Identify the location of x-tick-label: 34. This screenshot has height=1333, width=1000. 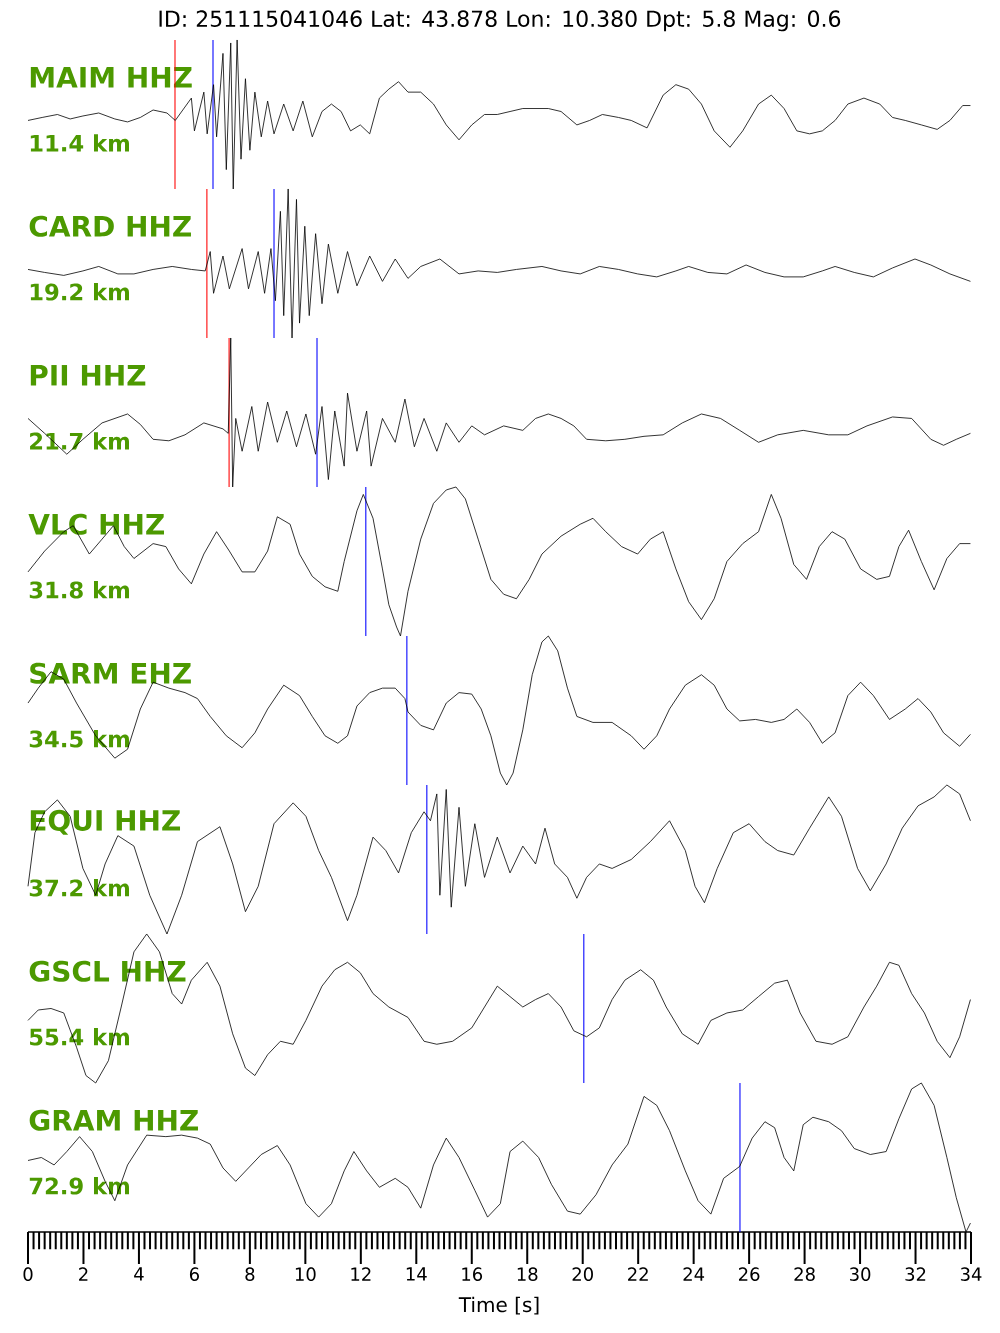
(971, 1274).